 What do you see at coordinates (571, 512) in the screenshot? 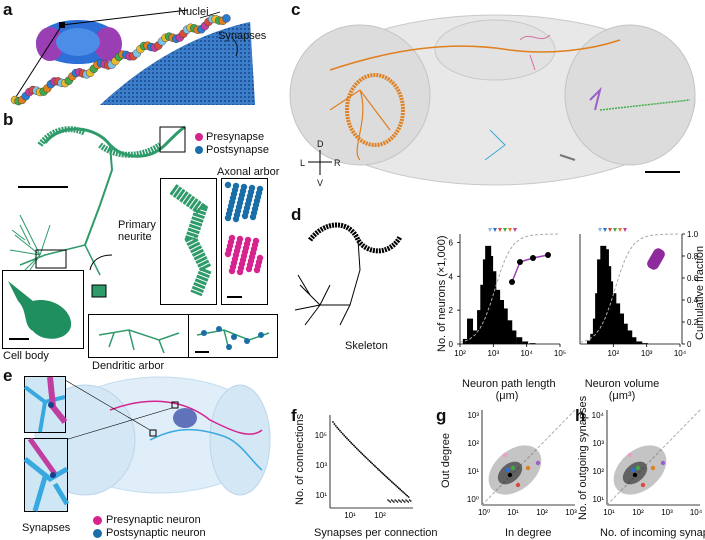
I see `g-xtick-label: 10³` at bounding box center [571, 512].